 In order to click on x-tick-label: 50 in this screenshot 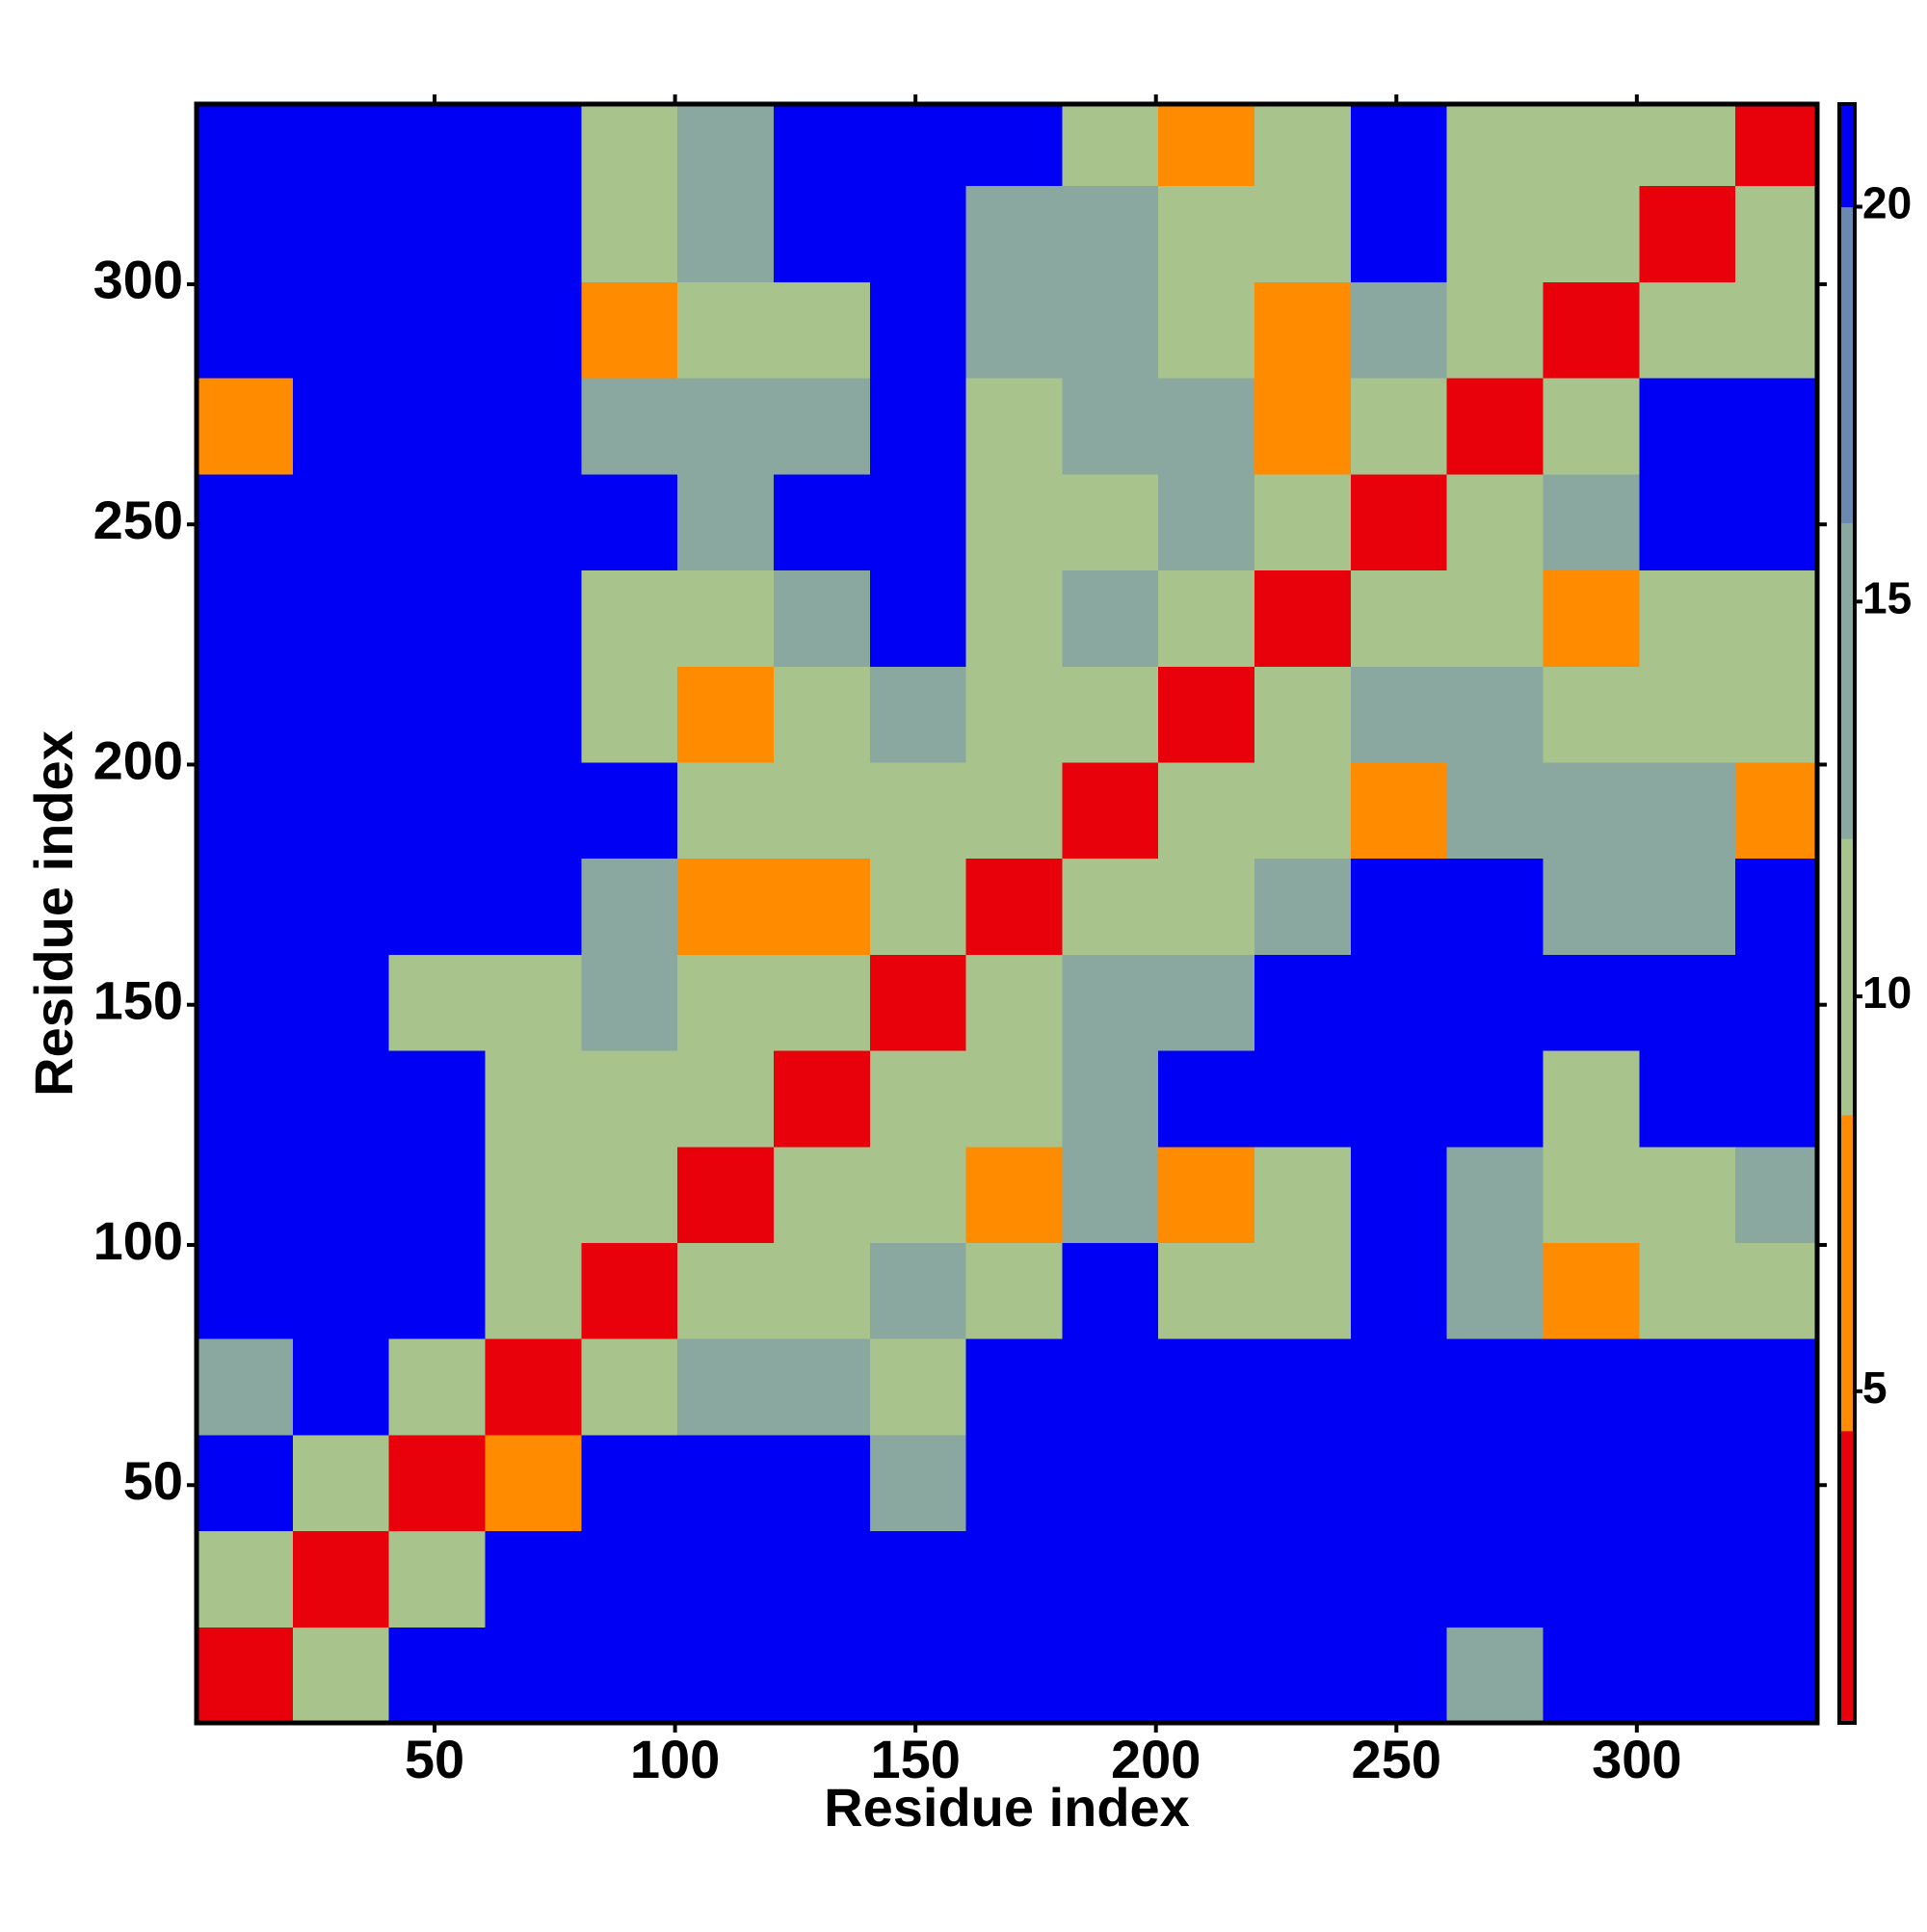, I will do `click(434, 1759)`.